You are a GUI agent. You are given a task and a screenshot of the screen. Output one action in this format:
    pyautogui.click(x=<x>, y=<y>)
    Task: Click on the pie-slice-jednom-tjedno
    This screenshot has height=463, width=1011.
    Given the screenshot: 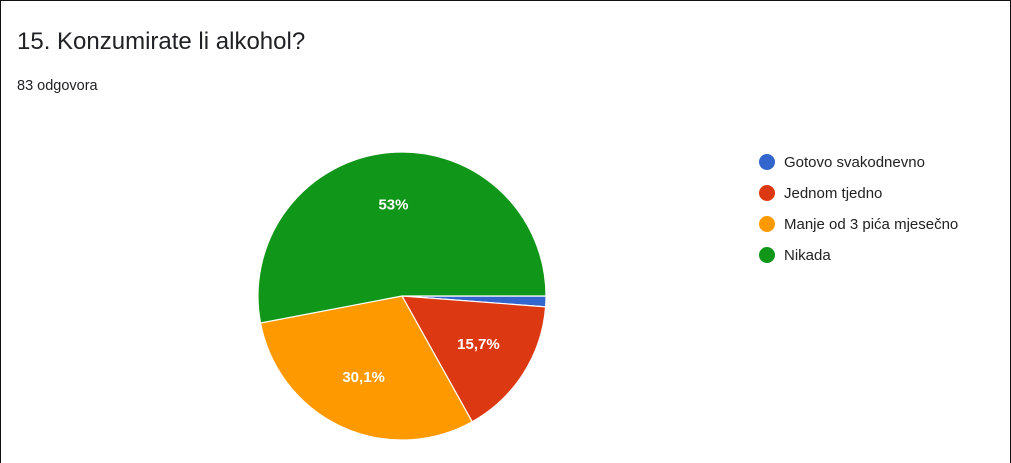 What is the action you would take?
    pyautogui.click(x=473, y=359)
    